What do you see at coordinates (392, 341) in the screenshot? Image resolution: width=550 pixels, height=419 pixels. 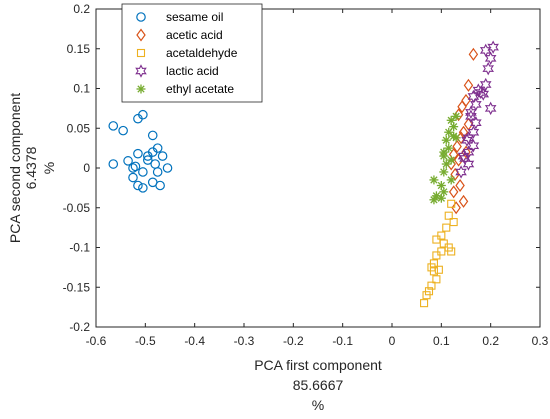 I see `x-tick-label: 0` at bounding box center [392, 341].